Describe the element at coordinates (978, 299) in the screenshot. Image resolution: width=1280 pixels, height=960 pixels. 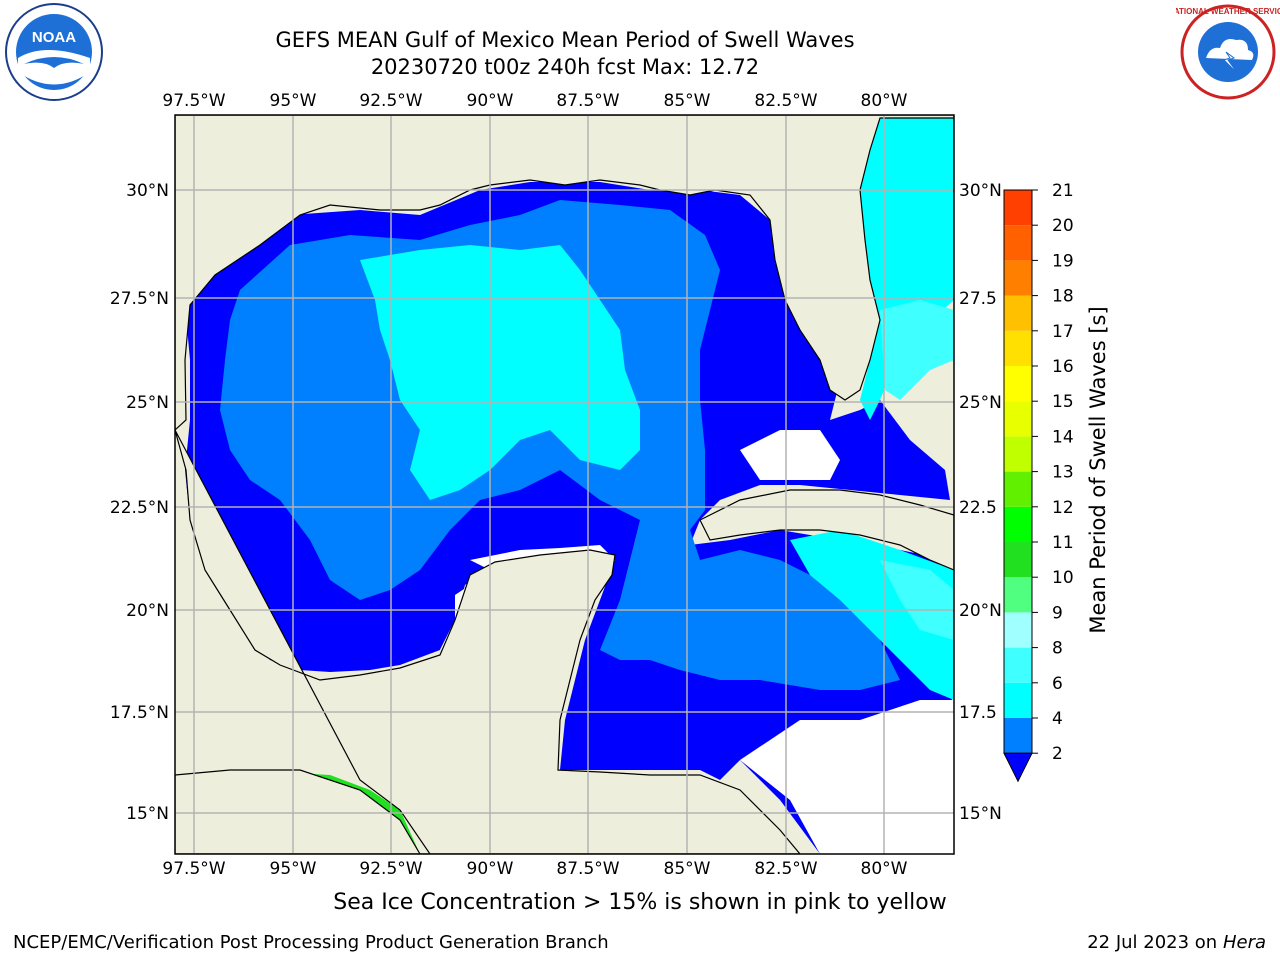
I see `lat-label-right: 27.5` at that location.